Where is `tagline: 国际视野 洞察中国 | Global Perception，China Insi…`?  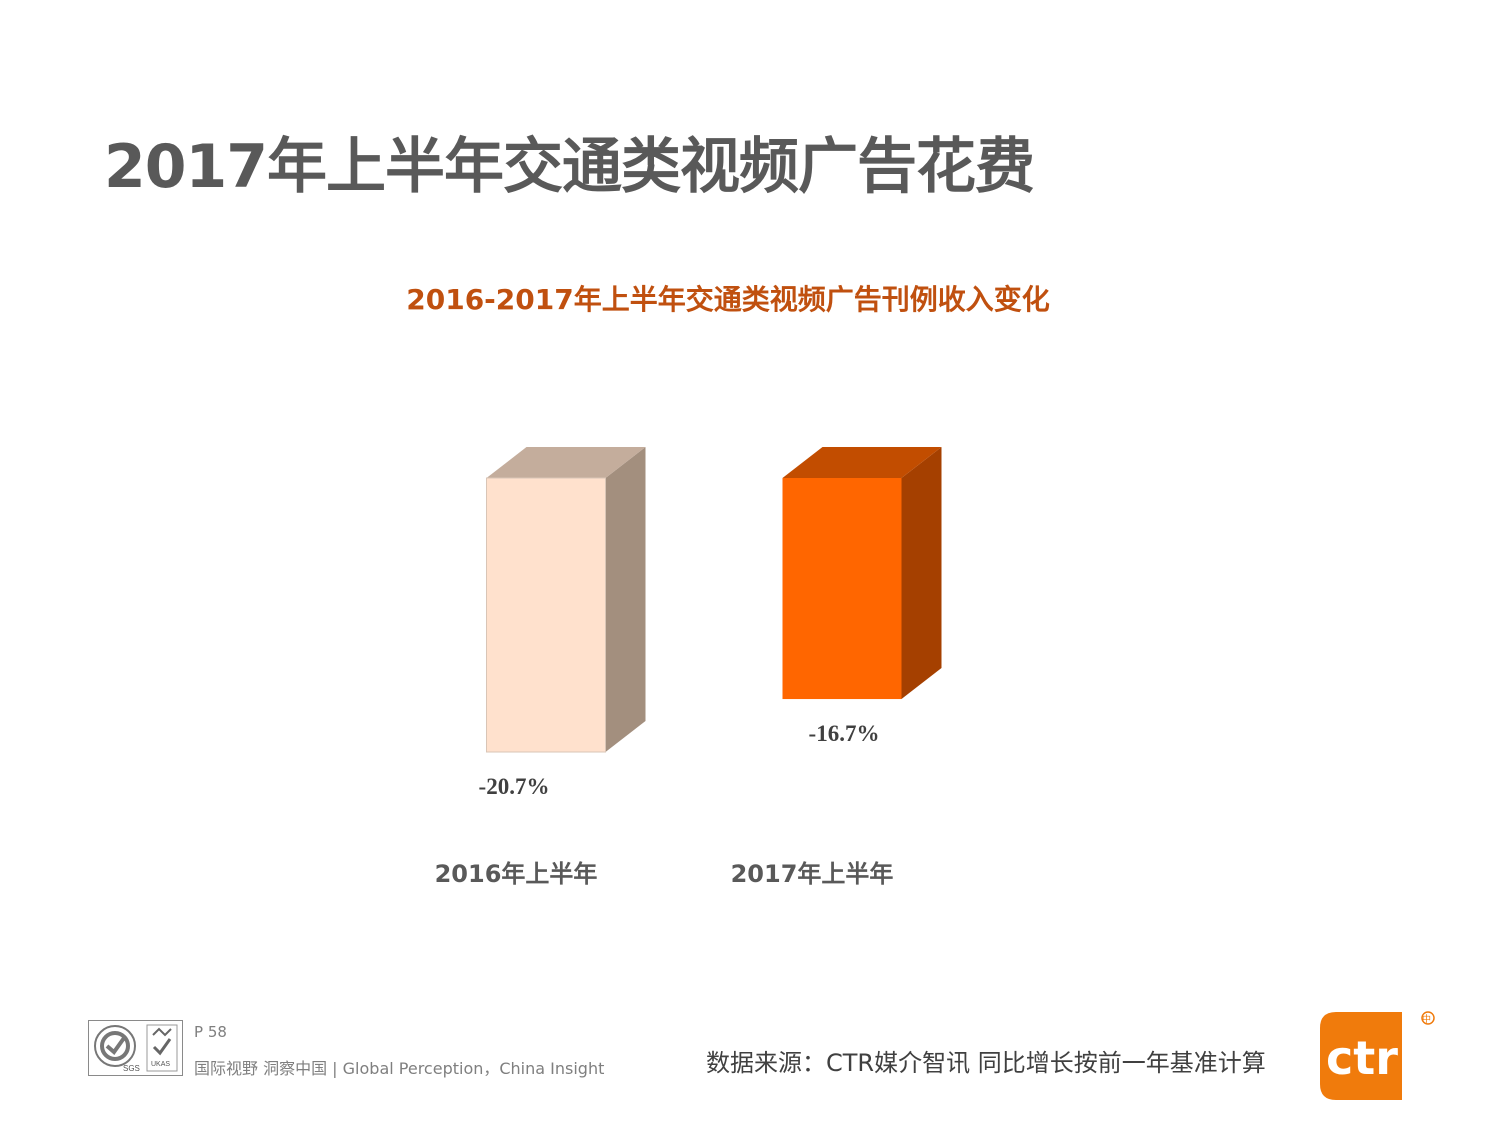 tagline: 国际视野 洞察中国 | Global Perception，China Insi… is located at coordinates (399, 1068).